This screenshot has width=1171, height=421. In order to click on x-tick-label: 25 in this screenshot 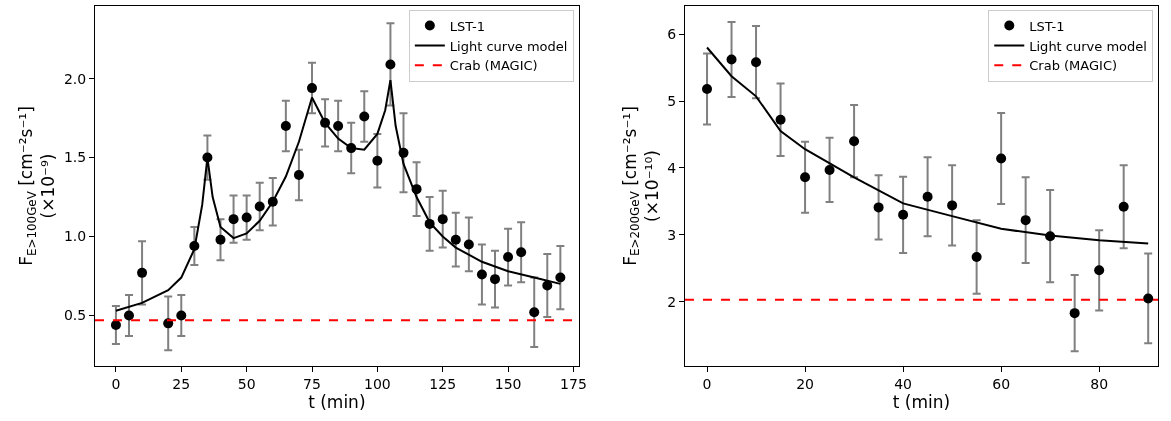, I will do `click(181, 383)`.